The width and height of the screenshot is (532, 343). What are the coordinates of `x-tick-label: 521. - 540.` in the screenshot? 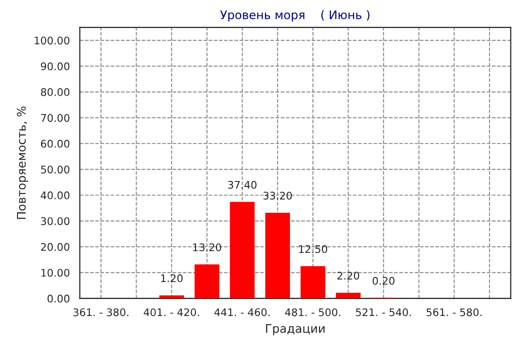 It's located at (383, 312).